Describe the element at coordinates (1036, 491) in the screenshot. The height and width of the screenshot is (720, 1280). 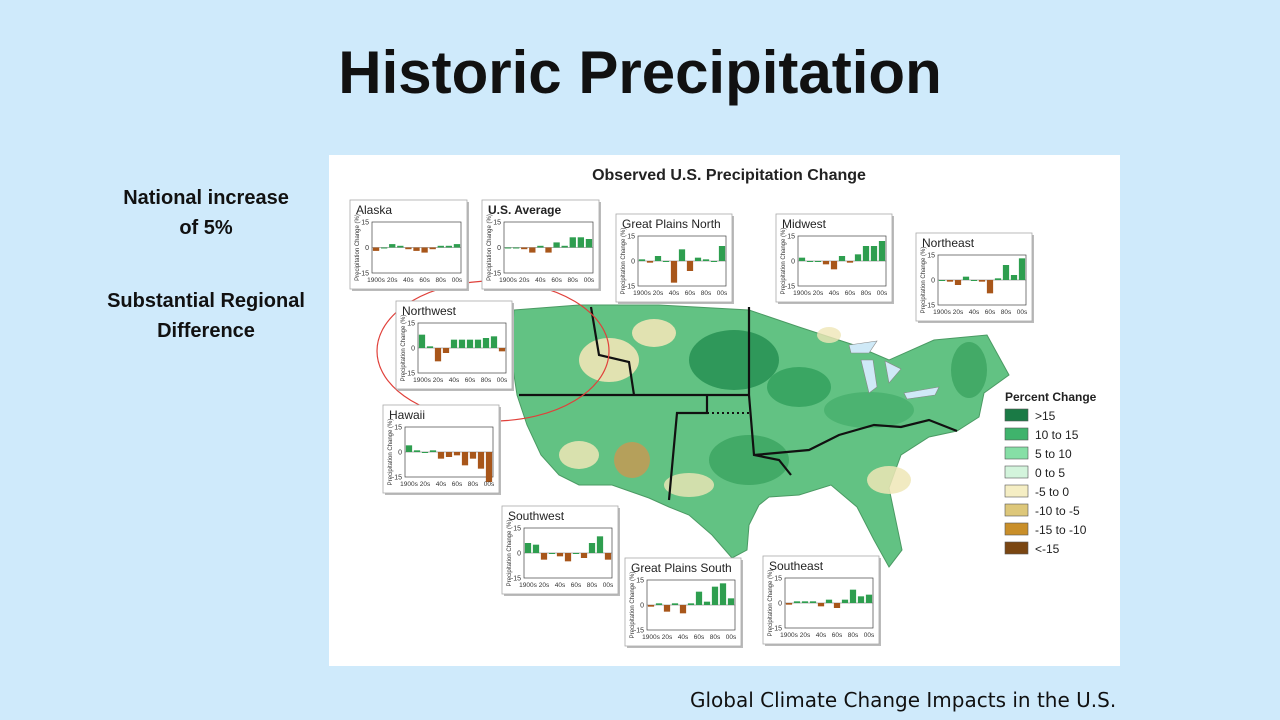
I see `legend-item: -5 to 0` at that location.